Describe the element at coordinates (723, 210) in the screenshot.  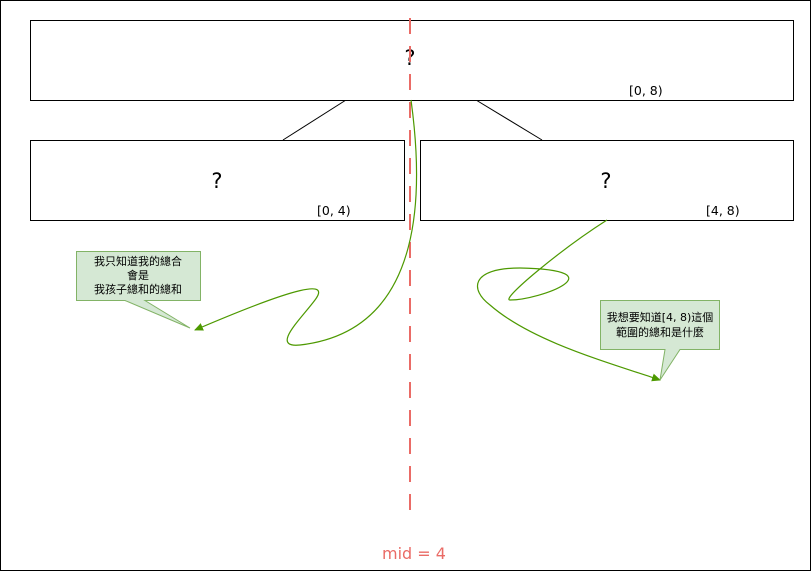
I see `right-child-range: [4, 8)` at that location.